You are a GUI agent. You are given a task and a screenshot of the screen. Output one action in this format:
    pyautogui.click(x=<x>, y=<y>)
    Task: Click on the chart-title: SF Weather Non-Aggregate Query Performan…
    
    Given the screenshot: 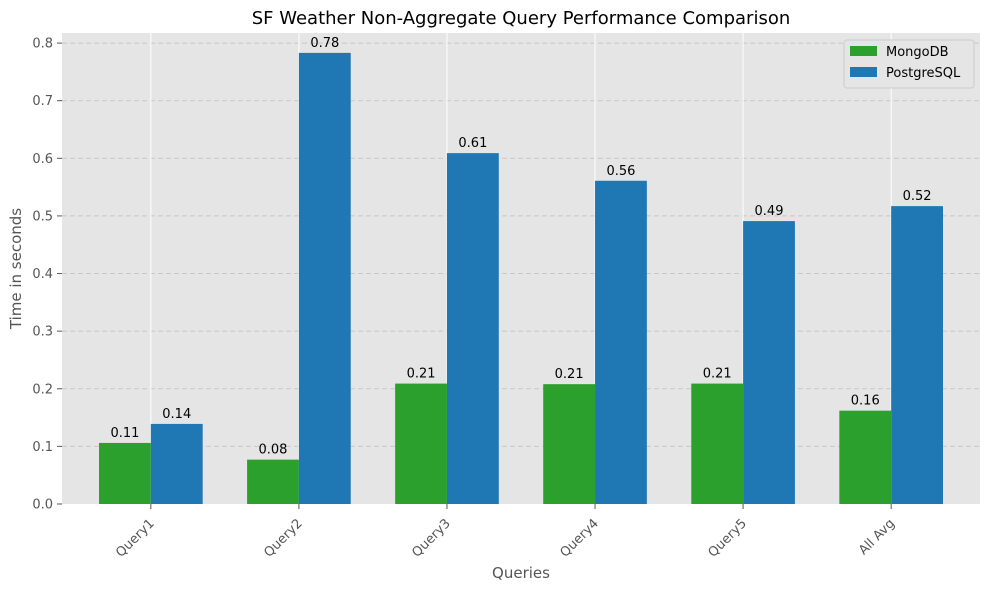 What is the action you would take?
    pyautogui.click(x=521, y=18)
    